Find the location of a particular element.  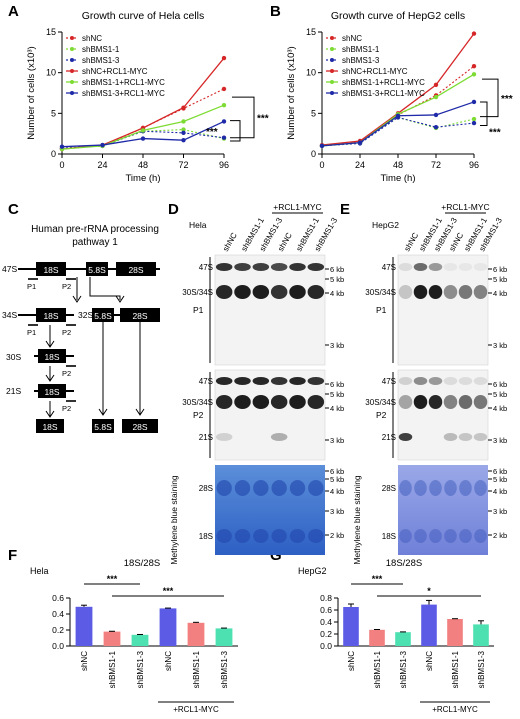

y-tick-label: 0.6 is located at coordinates (326, 610).